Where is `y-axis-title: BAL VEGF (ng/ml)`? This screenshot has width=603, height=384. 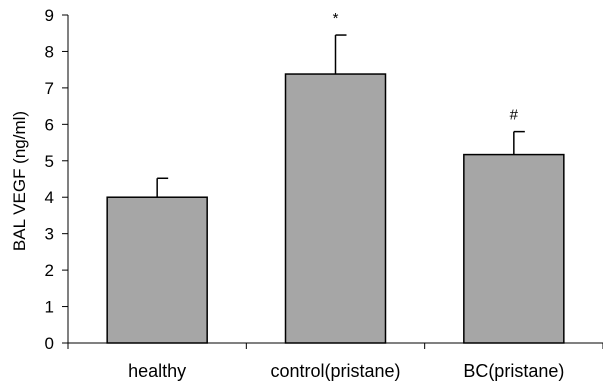
y-axis-title: BAL VEGF (ng/ml) is located at coordinates (19, 181).